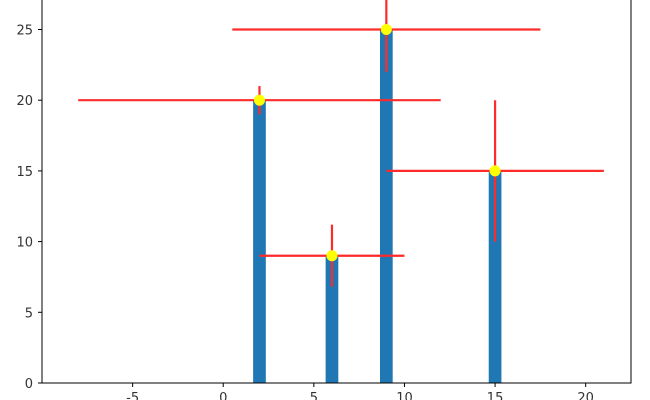 The width and height of the screenshot is (650, 400). I want to click on x-tick-label-2: 5, so click(314, 395).